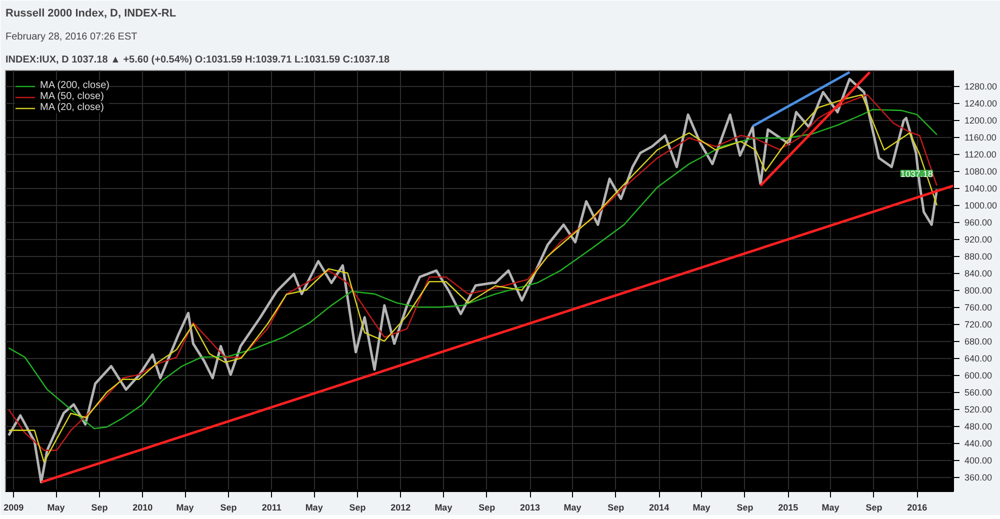 The height and width of the screenshot is (519, 1000). What do you see at coordinates (980, 137) in the screenshot?
I see `y-tick-label: 1160.00` at bounding box center [980, 137].